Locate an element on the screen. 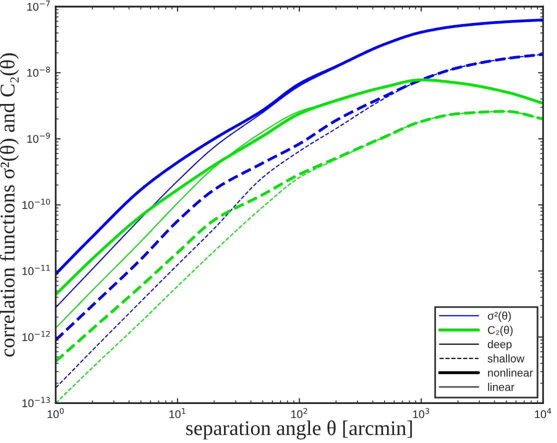  legend-label: deep is located at coordinates (500, 345).